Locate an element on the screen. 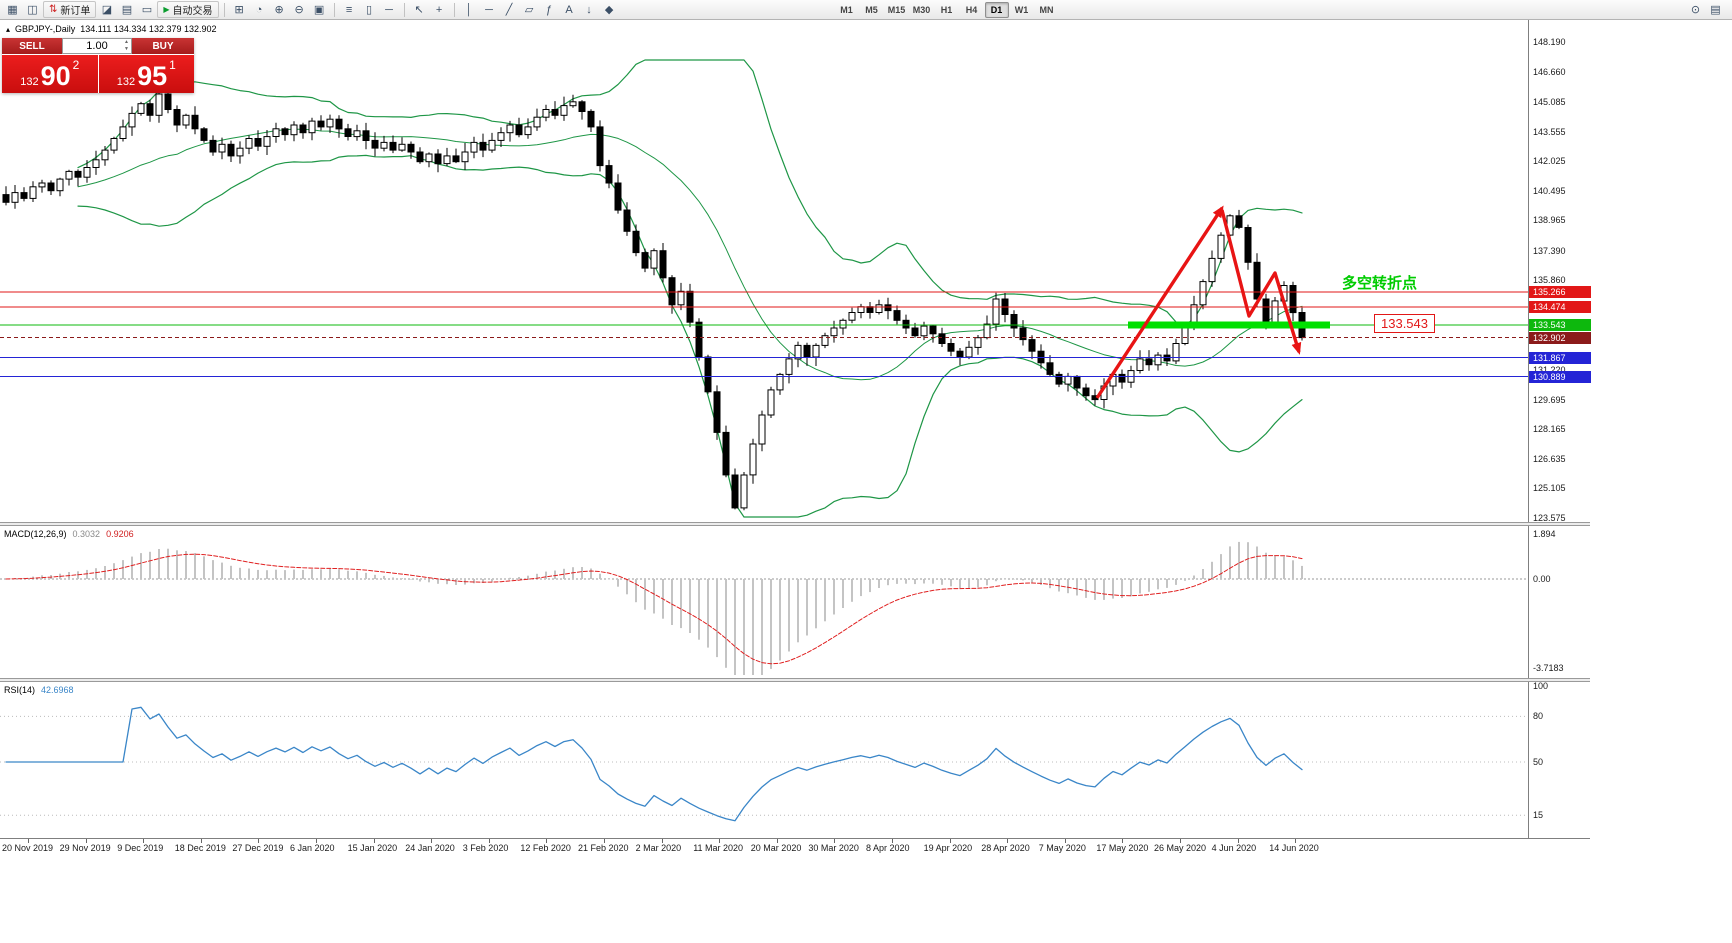 Image resolution: width=1732 pixels, height=943 pixels. date-label: 30 Mar 2020 is located at coordinates (833, 848).